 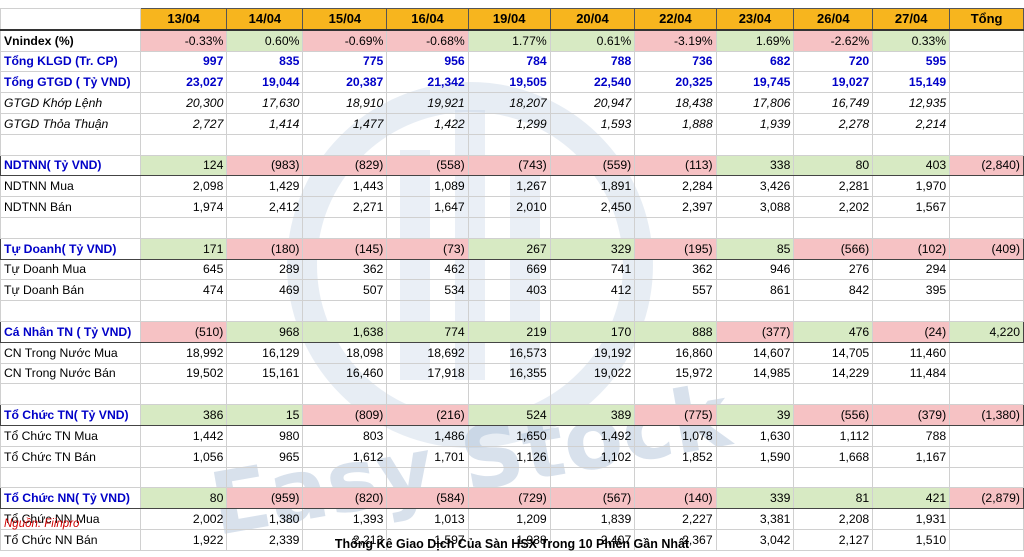 What do you see at coordinates (265, 103) in the screenshot?
I see `value-cell: 17,630` at bounding box center [265, 103].